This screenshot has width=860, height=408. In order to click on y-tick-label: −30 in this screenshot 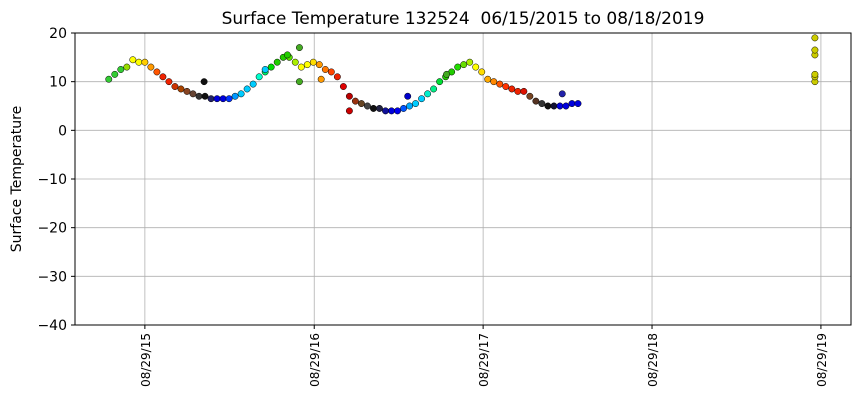, I will do `click(52, 277)`.